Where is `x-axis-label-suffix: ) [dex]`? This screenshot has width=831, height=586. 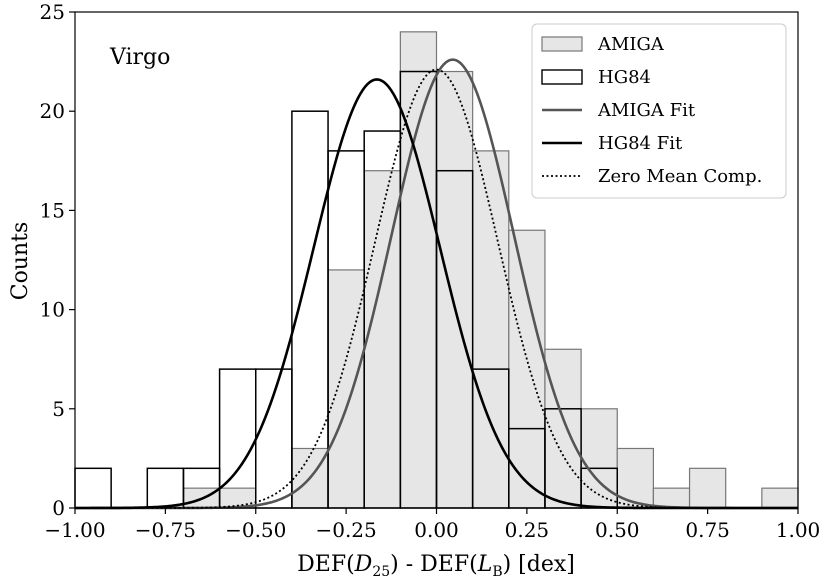
x-axis-label-suffix: ) [dex] is located at coordinates (539, 564).